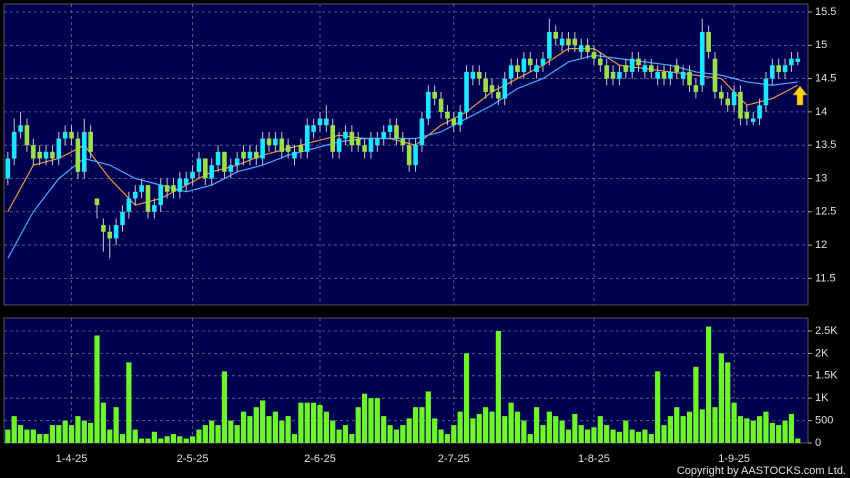  What do you see at coordinates (826, 331) in the screenshot?
I see `volume-tick-label: 2.5K` at bounding box center [826, 331].